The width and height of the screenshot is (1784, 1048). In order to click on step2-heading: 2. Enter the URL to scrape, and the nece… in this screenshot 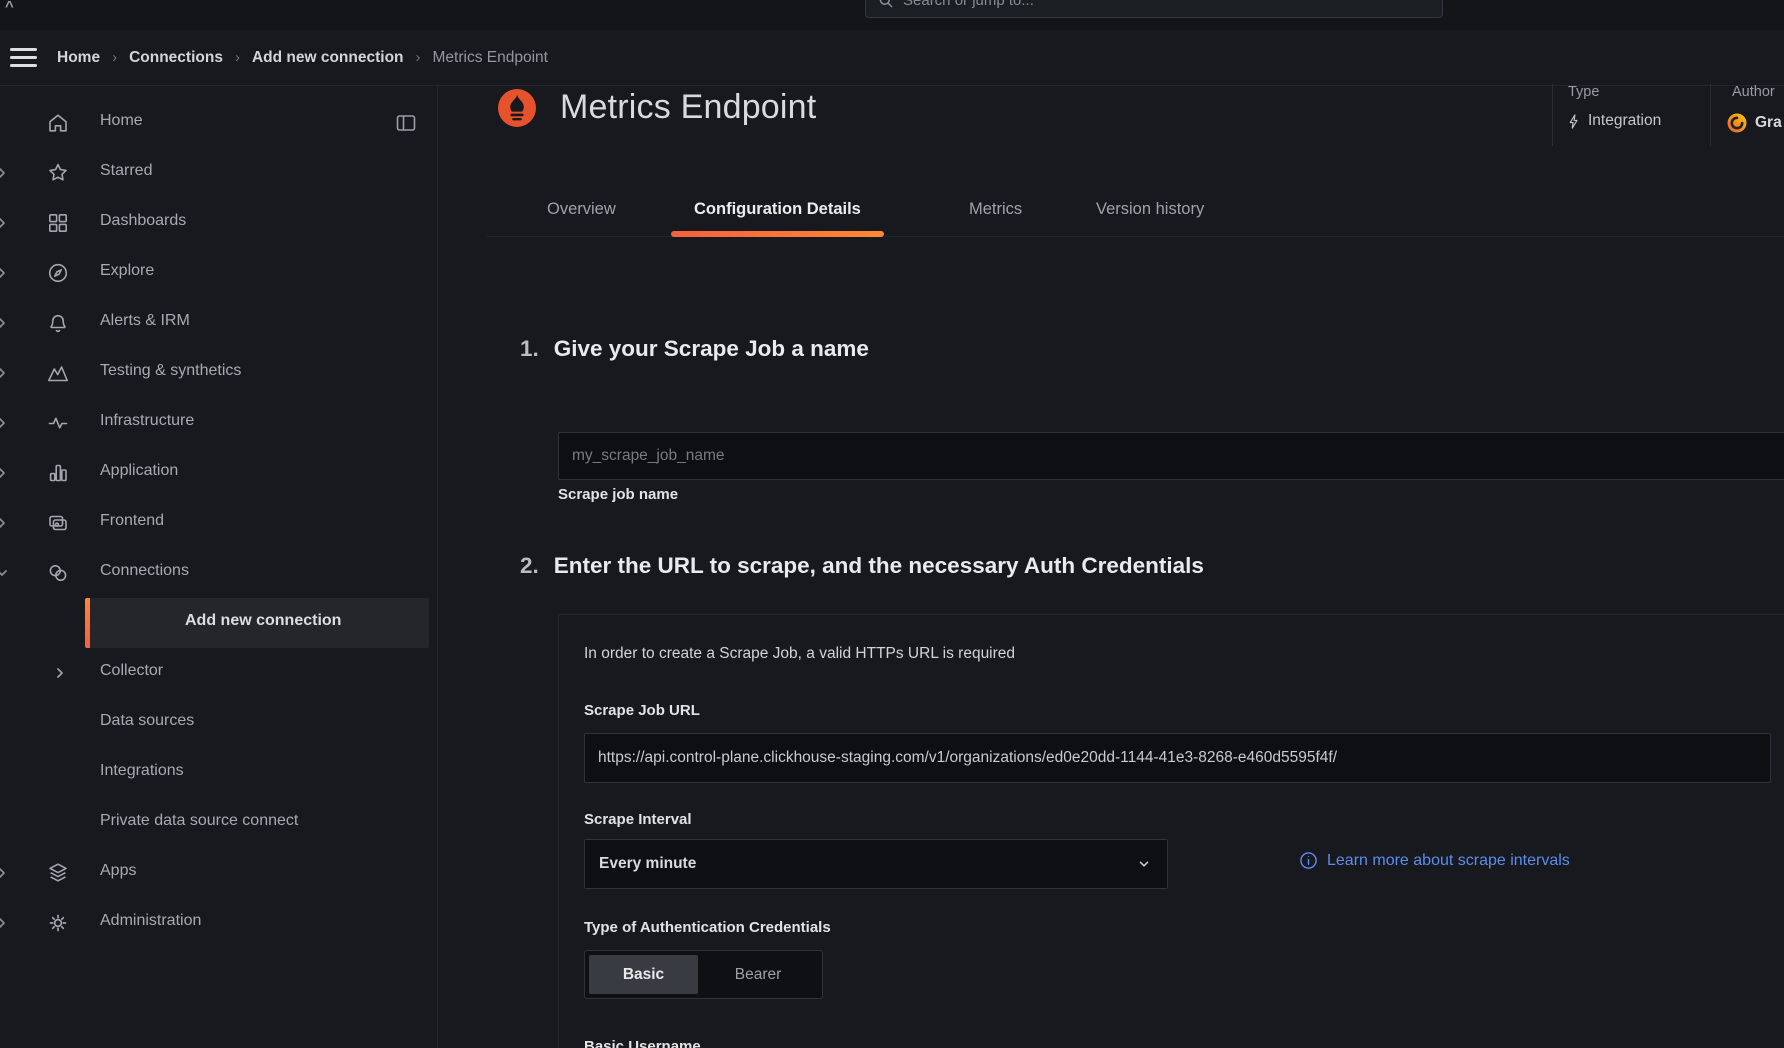, I will do `click(862, 565)`.